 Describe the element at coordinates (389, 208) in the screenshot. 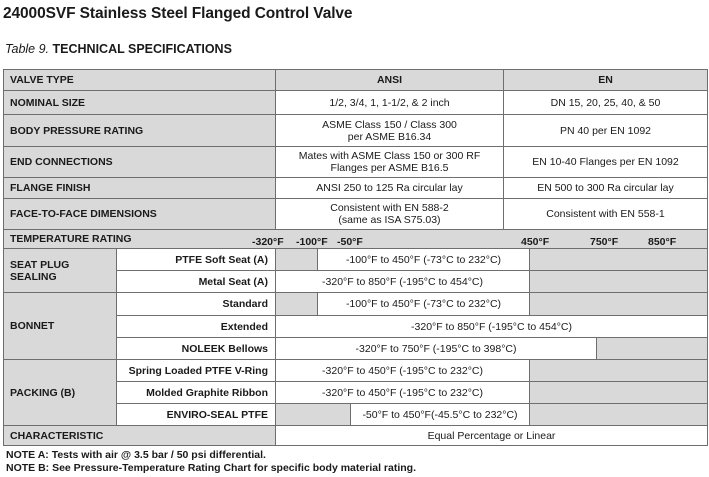

I see `face-to-face-ansi-line1: Consistent with EN 588-2` at that location.